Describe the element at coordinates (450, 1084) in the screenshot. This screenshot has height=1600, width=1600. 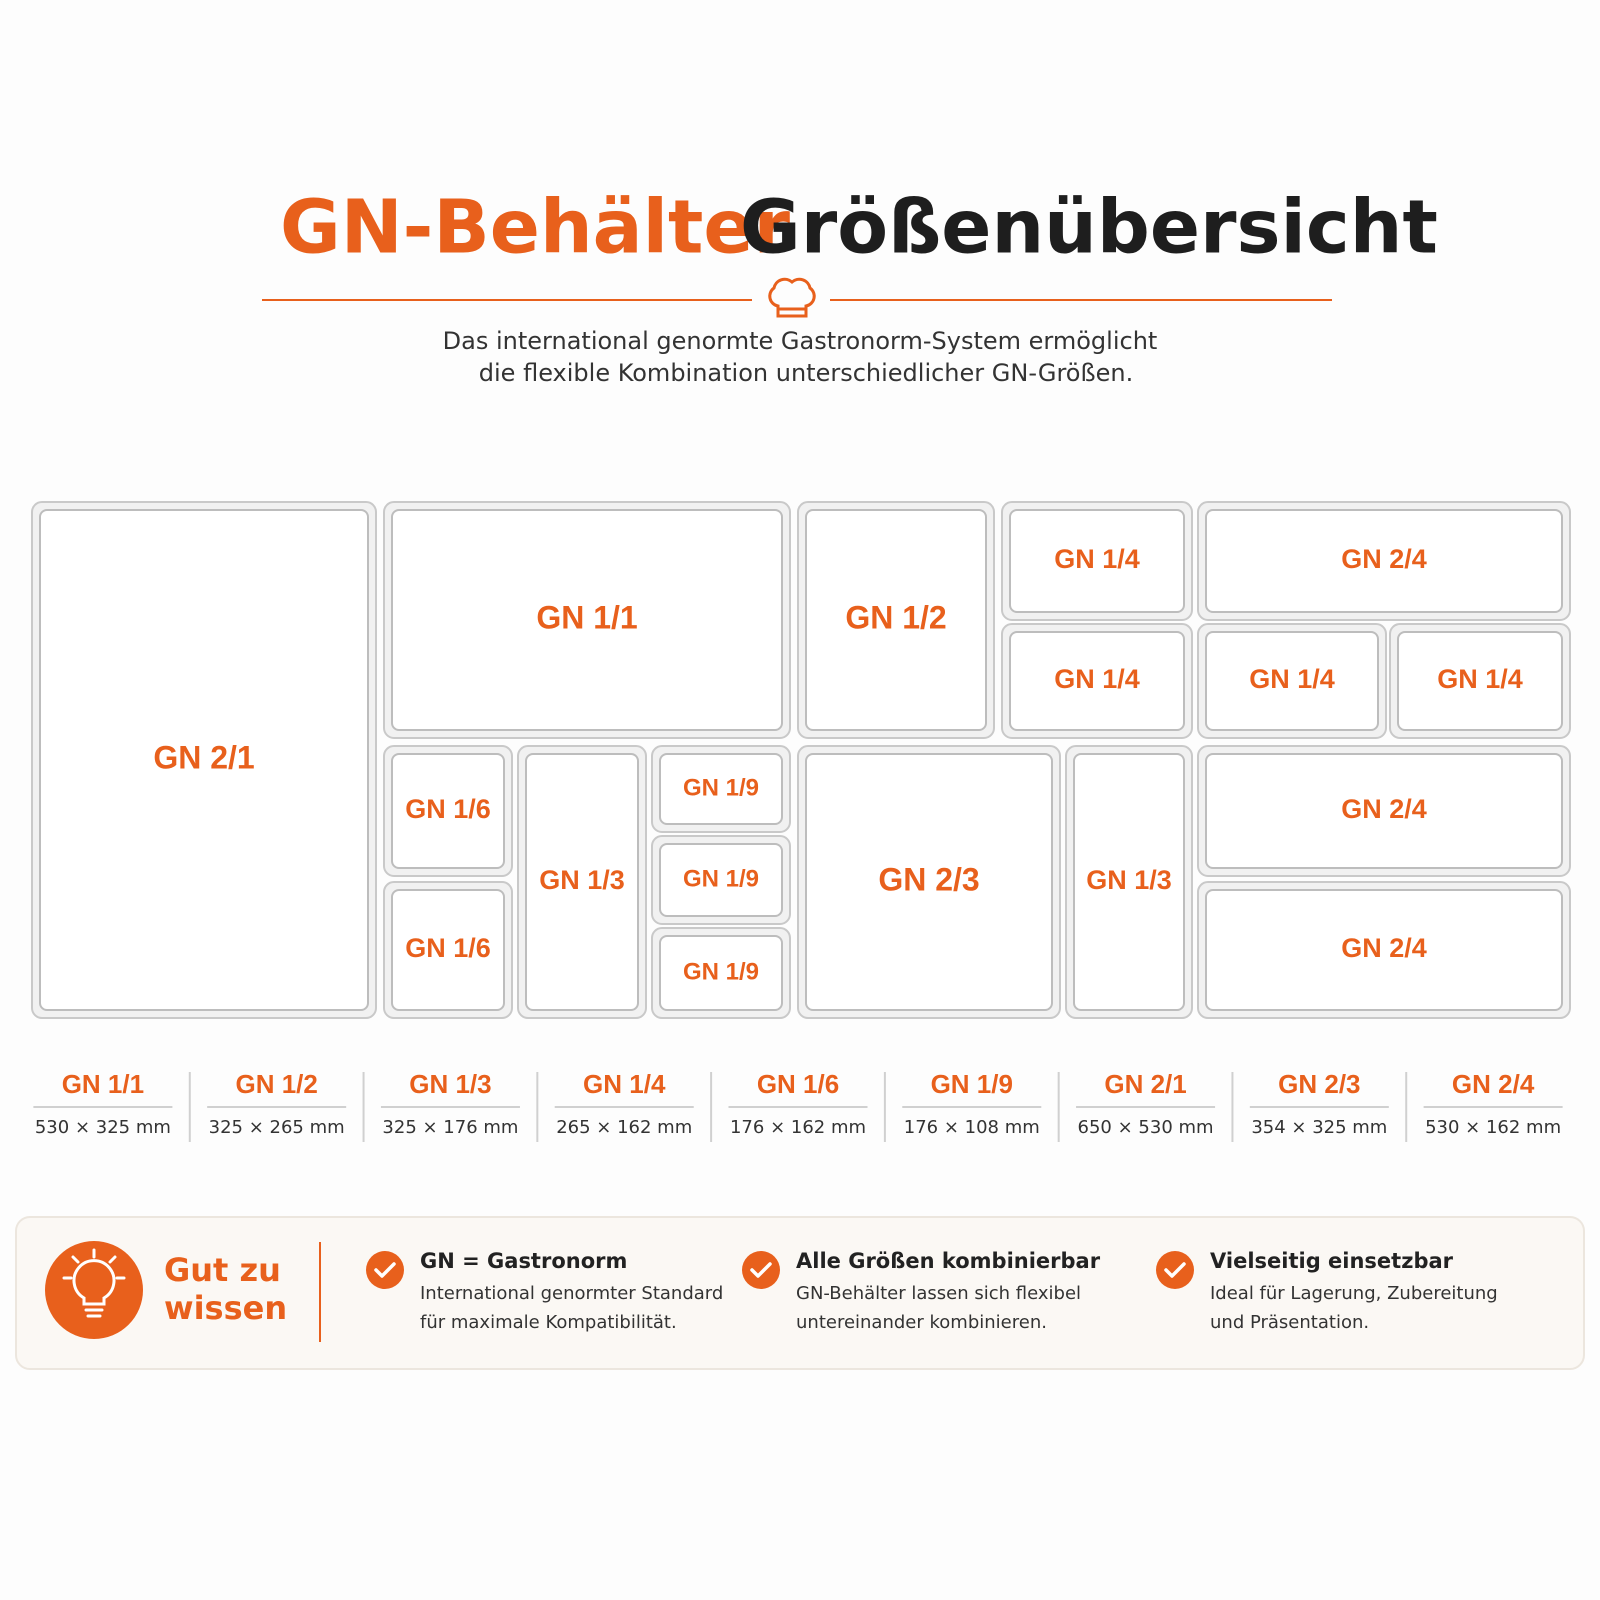
I see `size-name: GN 1/3` at that location.